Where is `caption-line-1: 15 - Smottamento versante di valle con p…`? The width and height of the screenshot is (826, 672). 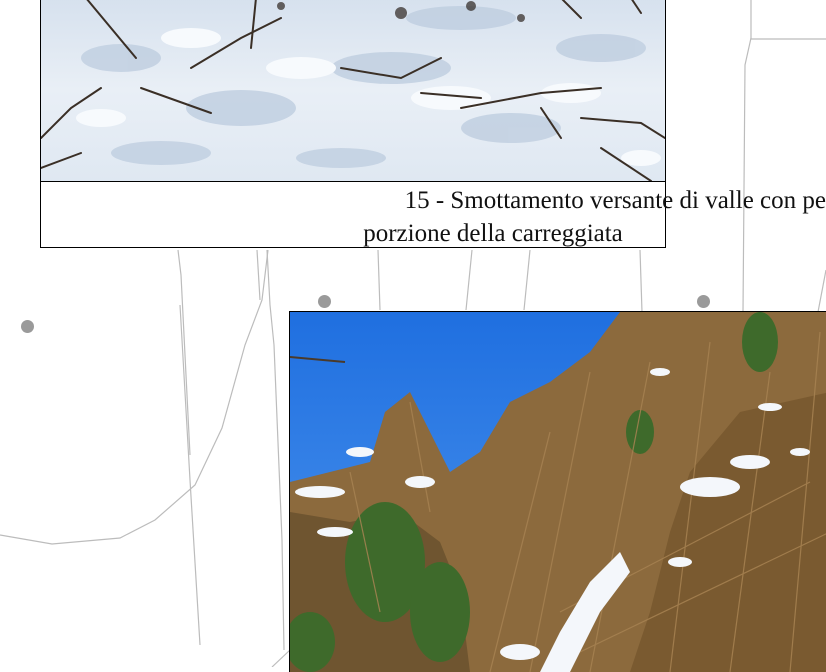 caption-line-1: 15 - Smottamento versante di valle con p… is located at coordinates (615, 200).